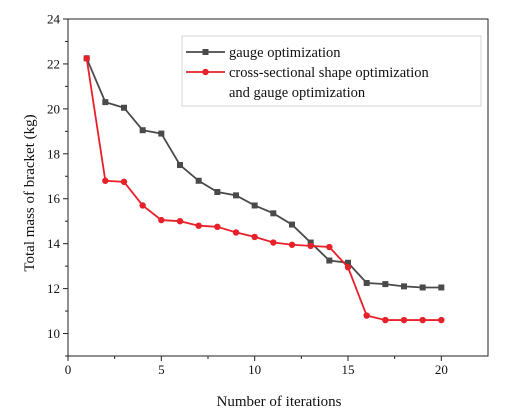 Image resolution: width=521 pixels, height=415 pixels. Describe the element at coordinates (54, 243) in the screenshot. I see `y-tick-label: 14` at that location.